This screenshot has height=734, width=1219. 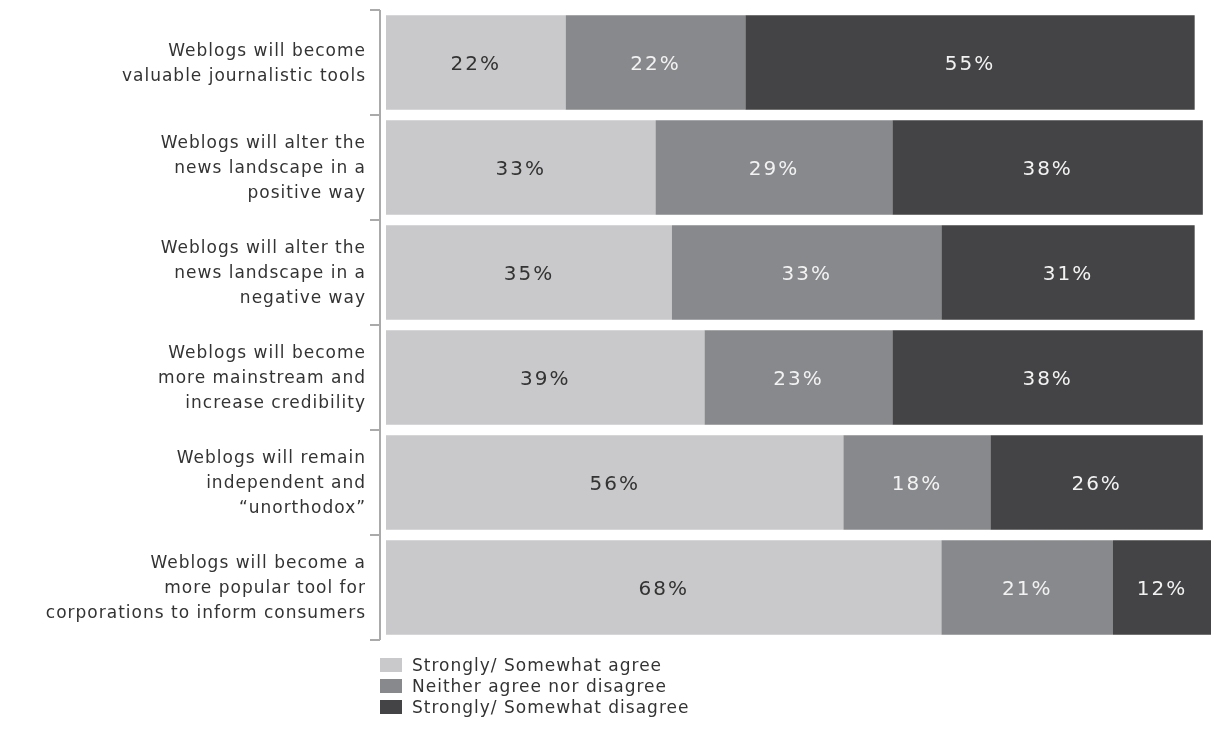 I want to click on data-label: 55%, so click(x=970, y=62).